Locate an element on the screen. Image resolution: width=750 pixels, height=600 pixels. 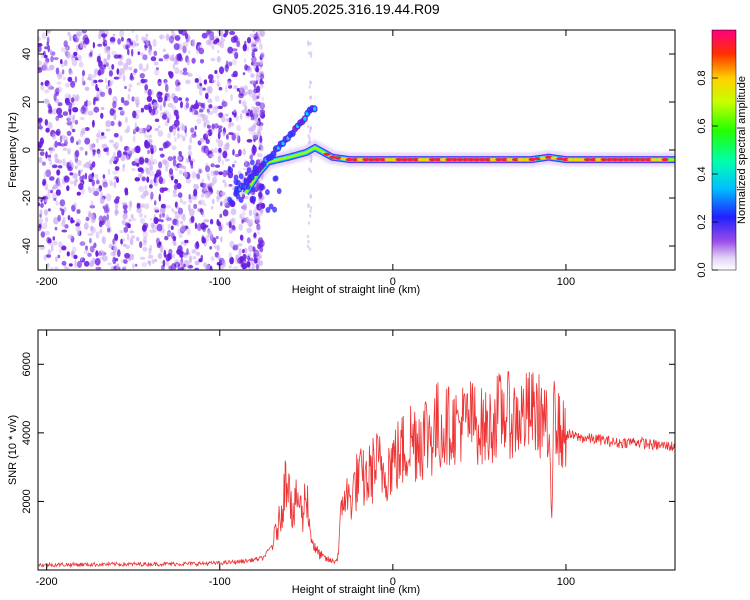
spectrogram-x-tick-label: 100 is located at coordinates (566, 282).